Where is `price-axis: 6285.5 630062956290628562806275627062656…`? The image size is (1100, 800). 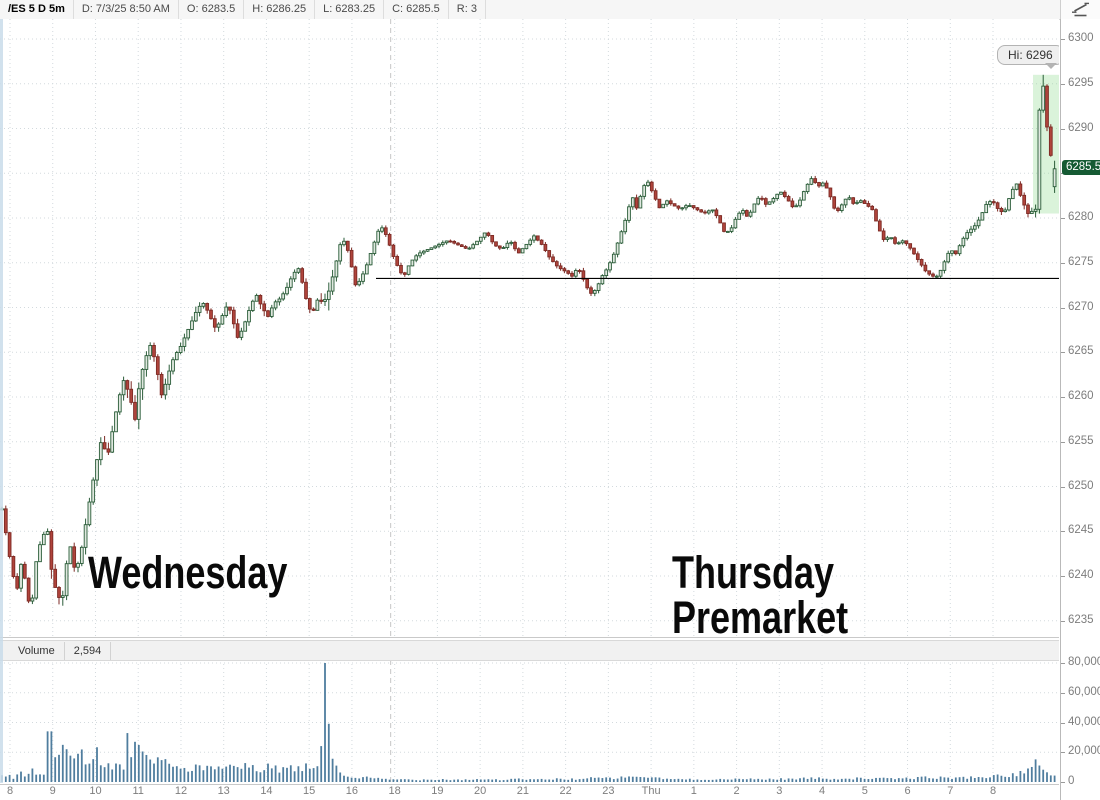 price-axis: 6285.5 630062956290628562806275627062656… is located at coordinates (1080, 409).